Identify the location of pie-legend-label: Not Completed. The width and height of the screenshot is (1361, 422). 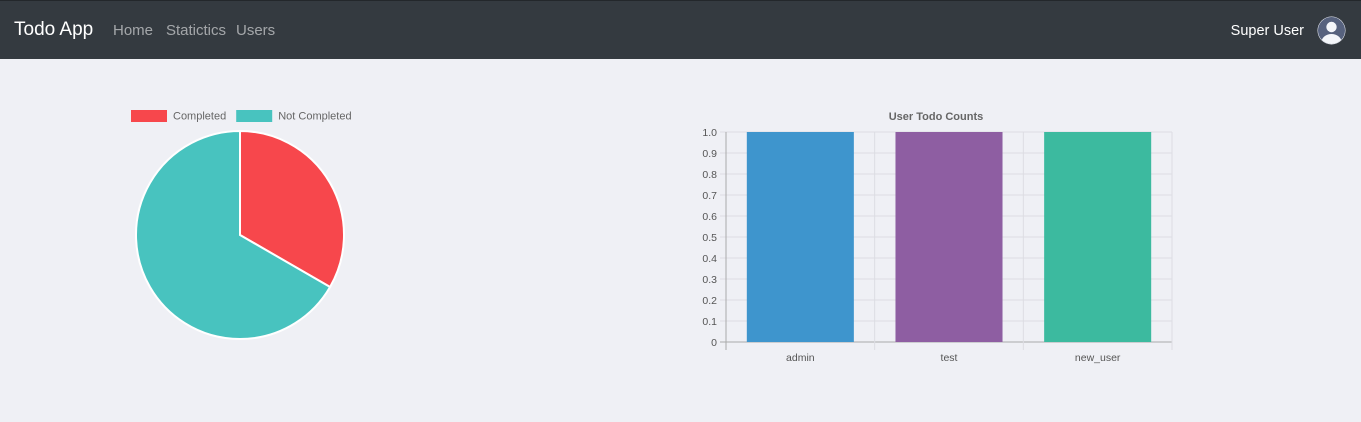
(314, 117).